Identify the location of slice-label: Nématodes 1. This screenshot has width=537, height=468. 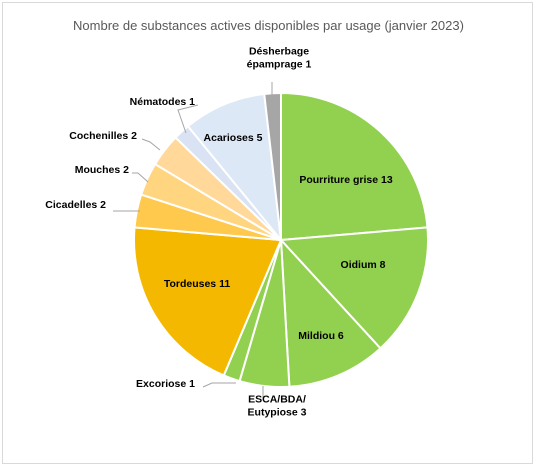
(163, 102).